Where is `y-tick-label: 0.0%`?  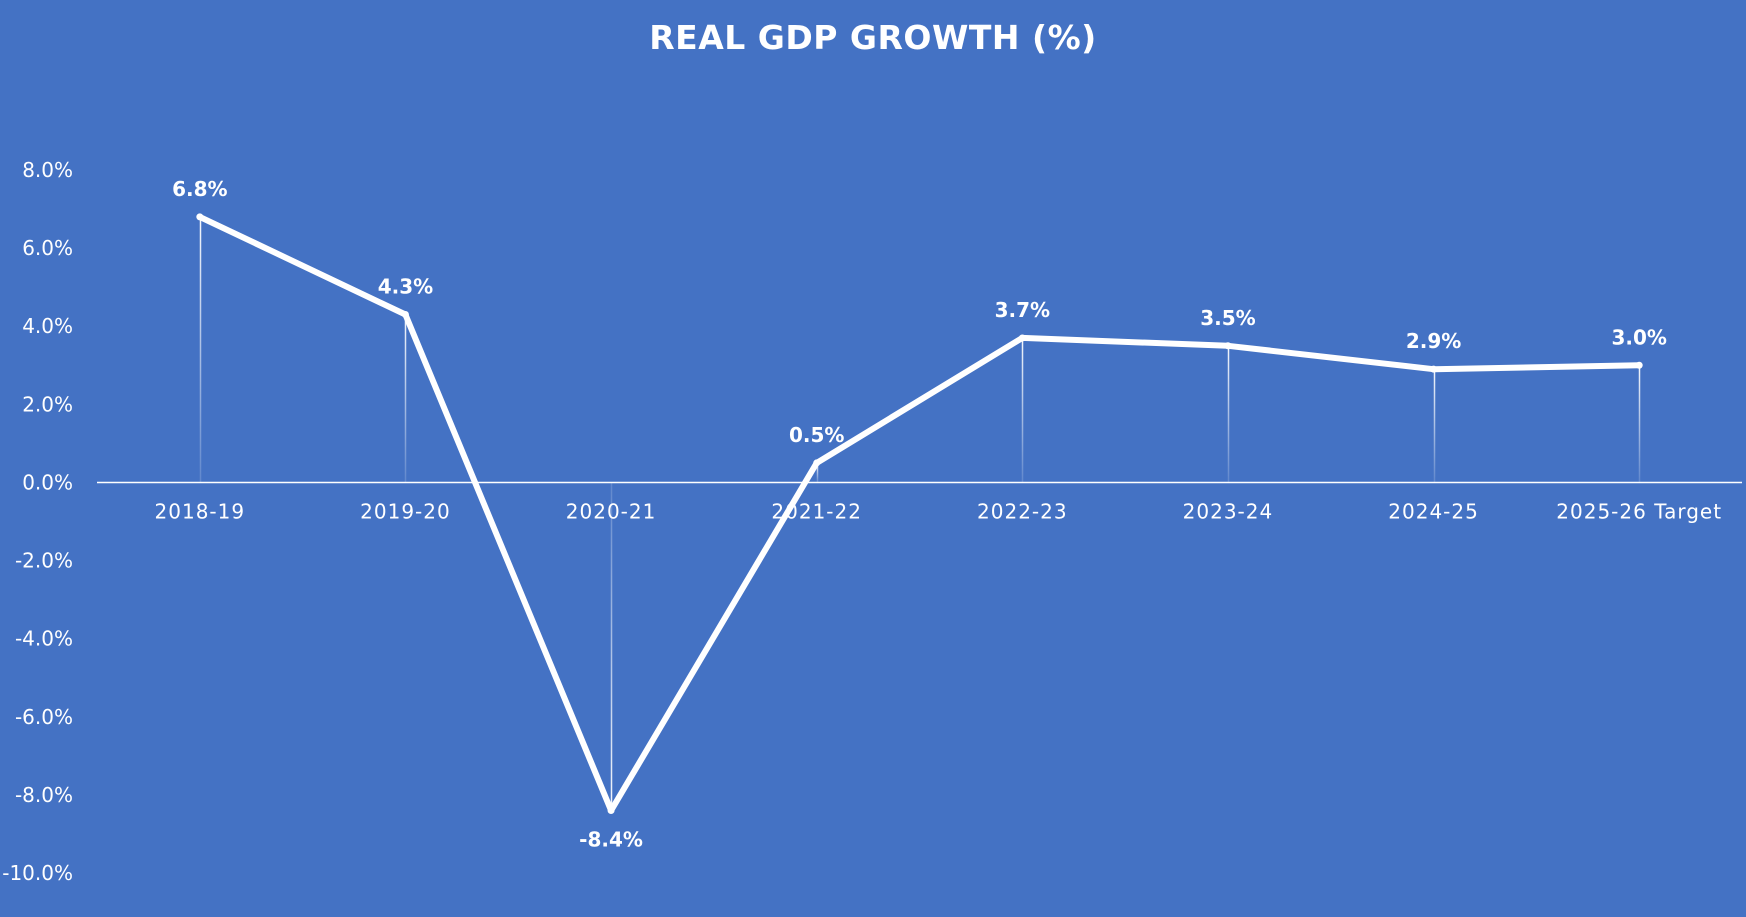
y-tick-label: 0.0% is located at coordinates (47, 482).